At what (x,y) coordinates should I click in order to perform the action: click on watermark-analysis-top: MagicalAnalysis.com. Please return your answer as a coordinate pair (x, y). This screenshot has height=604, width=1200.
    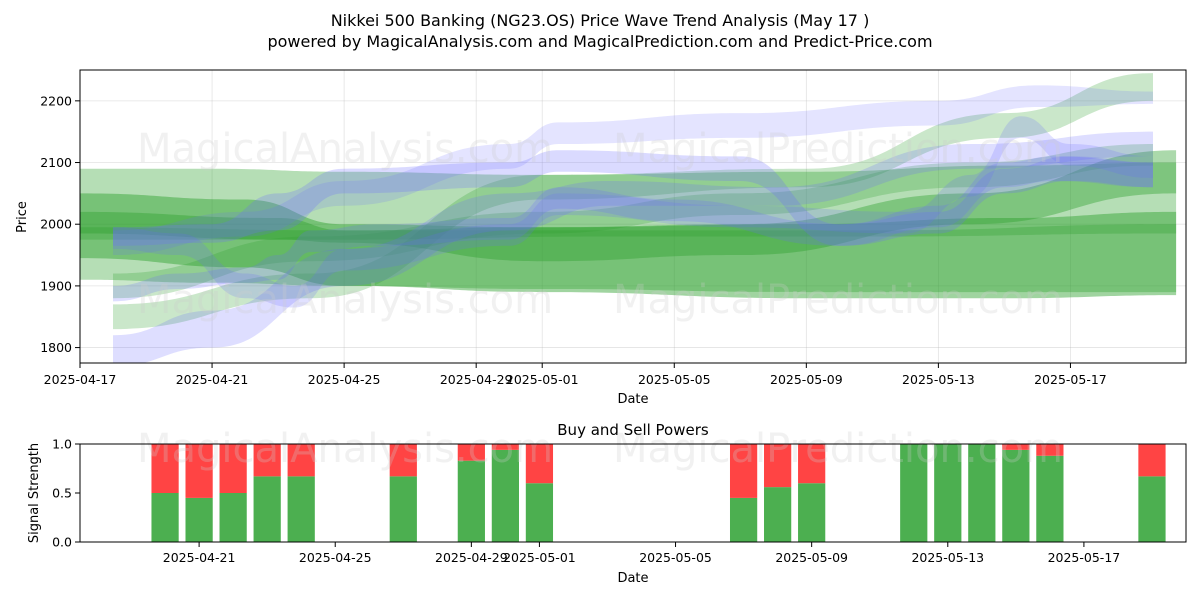
    Looking at the image, I should click on (345, 149).